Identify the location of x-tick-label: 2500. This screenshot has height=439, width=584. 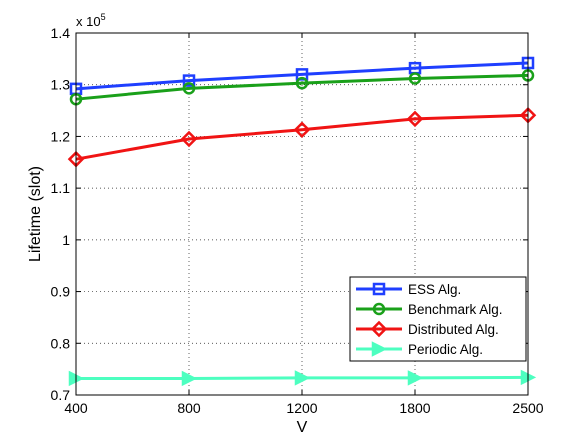
(527, 408).